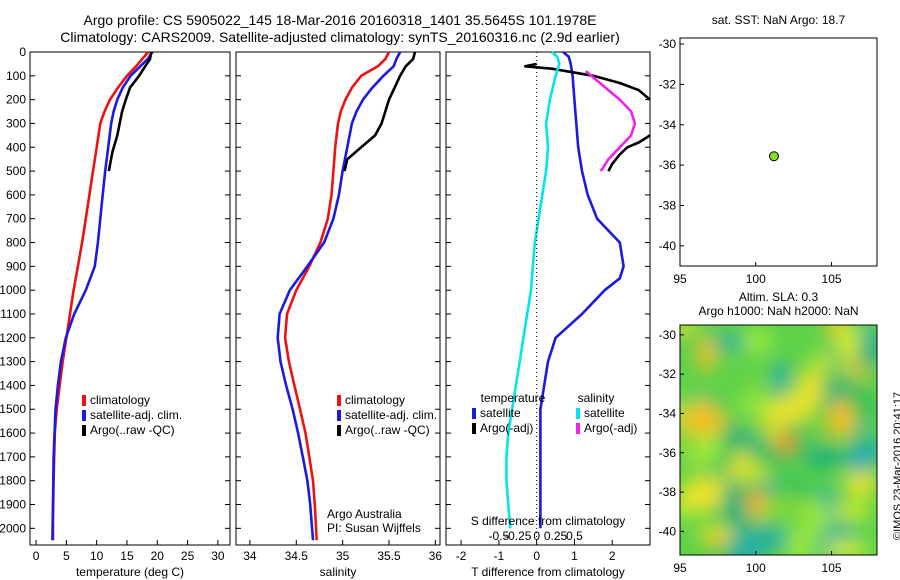 This screenshot has width=900, height=580. I want to click on temp-legend-label: climatology, so click(120, 400).